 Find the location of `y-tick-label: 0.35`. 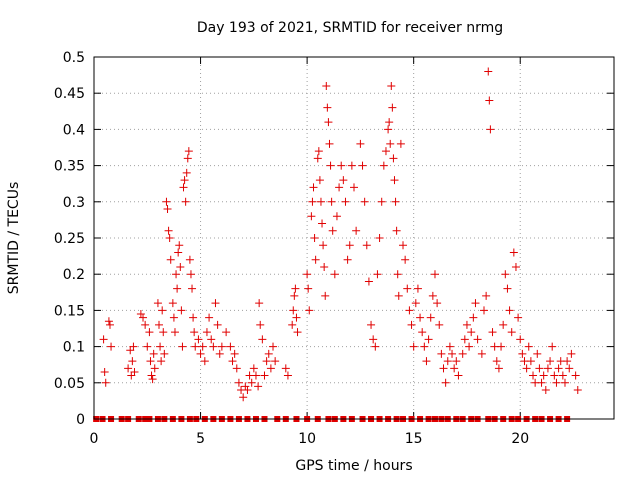

y-tick-label: 0.35 is located at coordinates (69, 167).